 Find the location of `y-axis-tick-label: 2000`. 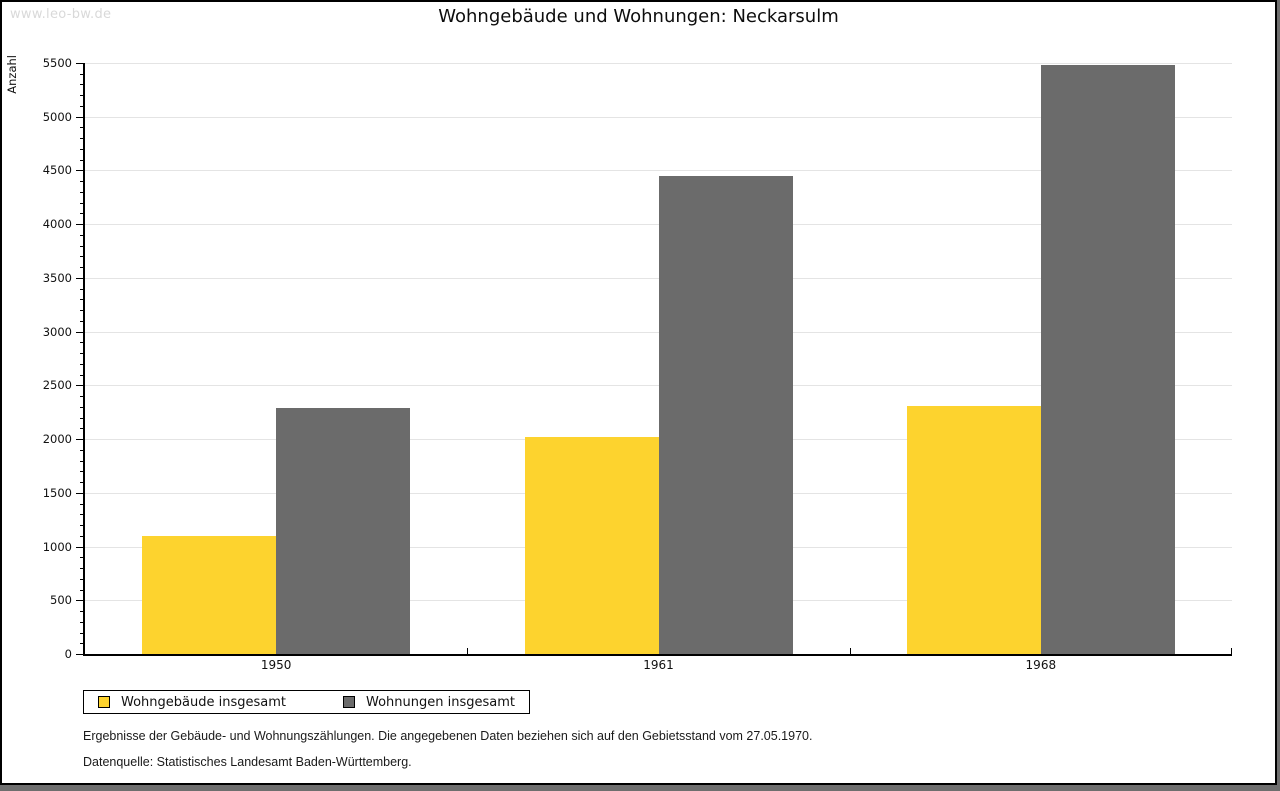

y-axis-tick-label: 2000 is located at coordinates (57, 439).